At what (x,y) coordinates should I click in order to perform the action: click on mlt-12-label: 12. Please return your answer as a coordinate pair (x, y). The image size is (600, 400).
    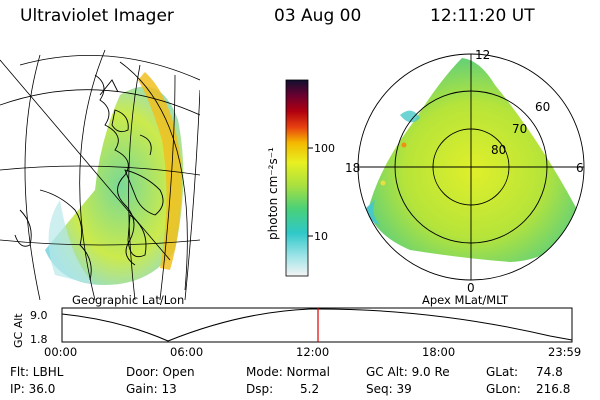
    Looking at the image, I should click on (482, 55).